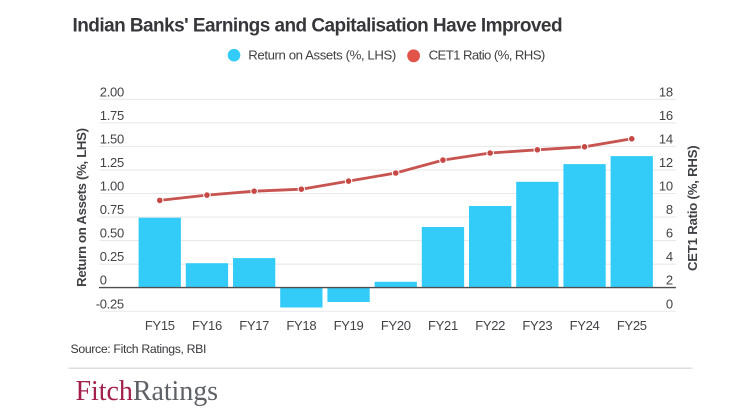  What do you see at coordinates (160, 325) in the screenshot?
I see `svg-text: FY15` at bounding box center [160, 325].